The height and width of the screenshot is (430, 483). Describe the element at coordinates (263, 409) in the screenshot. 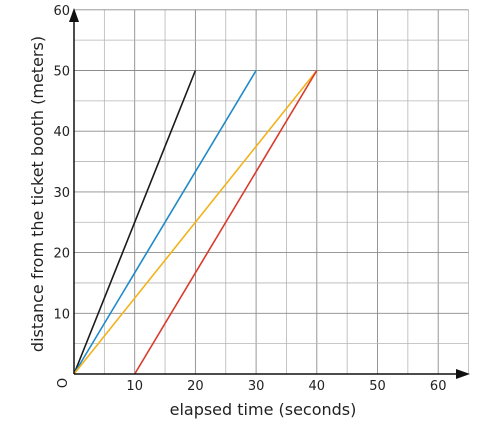

I see `x-axis-title: elapsed time (seconds)` at that location.